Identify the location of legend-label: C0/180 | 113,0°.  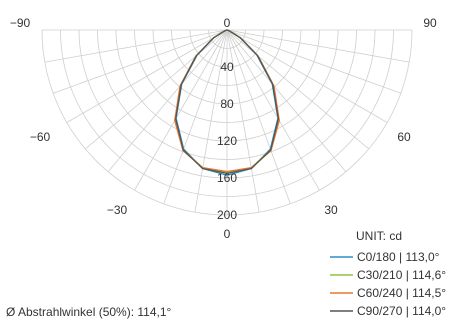
(398, 257).